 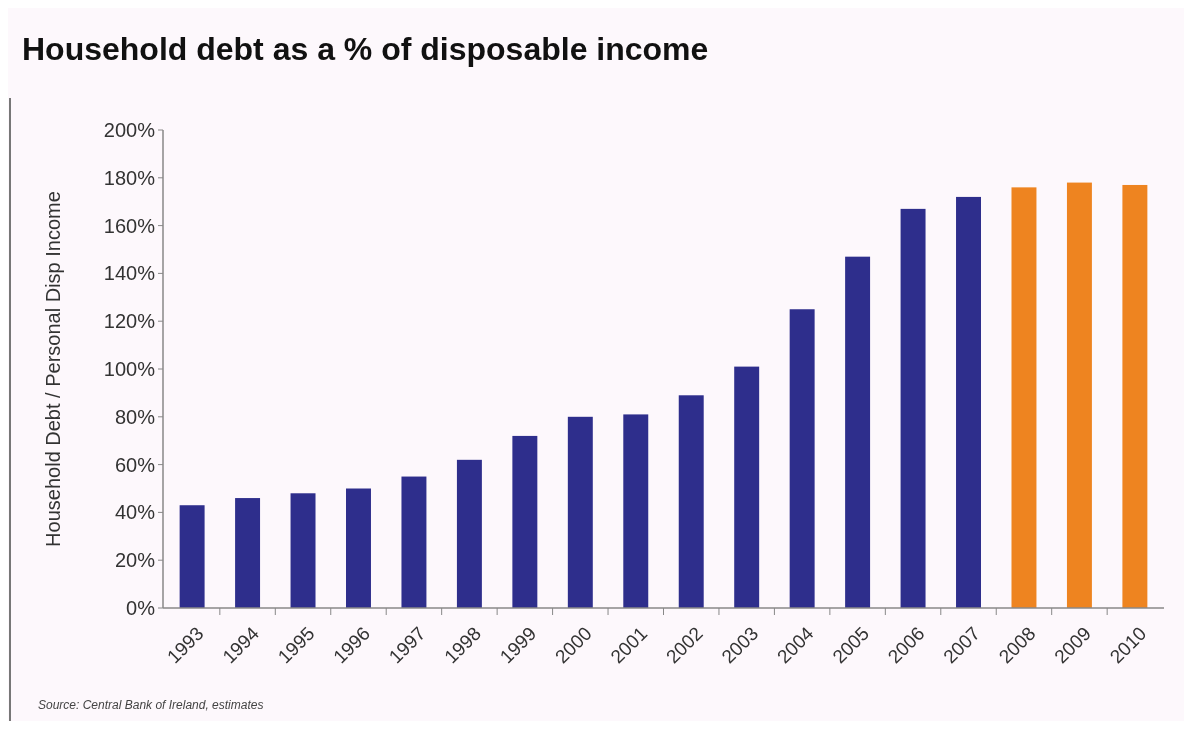 I want to click on y-tick-label: 180%, so click(x=129, y=177).